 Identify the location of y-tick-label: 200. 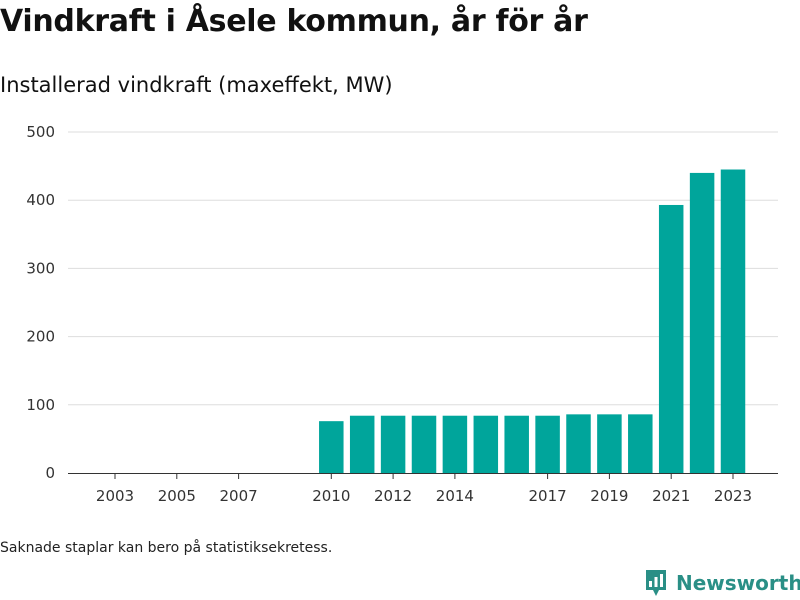
(40, 337).